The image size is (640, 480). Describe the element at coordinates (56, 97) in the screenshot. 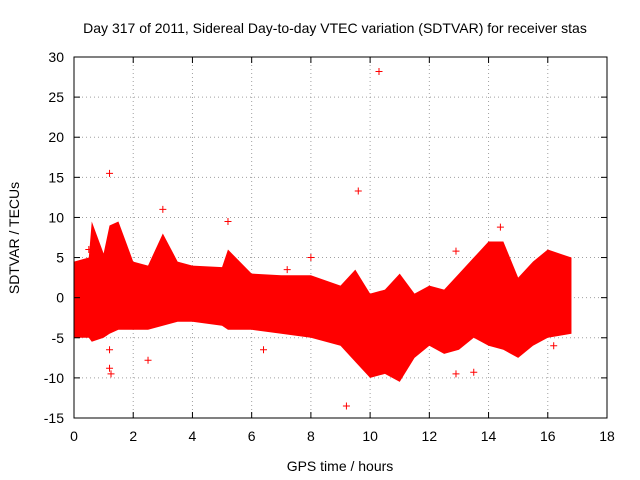

I see `y-tick-label: 25` at that location.